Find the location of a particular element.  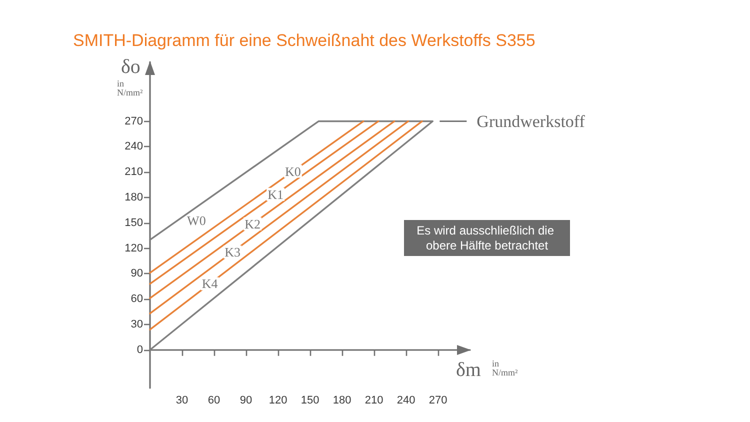

x-tick-label: 30 is located at coordinates (182, 400).